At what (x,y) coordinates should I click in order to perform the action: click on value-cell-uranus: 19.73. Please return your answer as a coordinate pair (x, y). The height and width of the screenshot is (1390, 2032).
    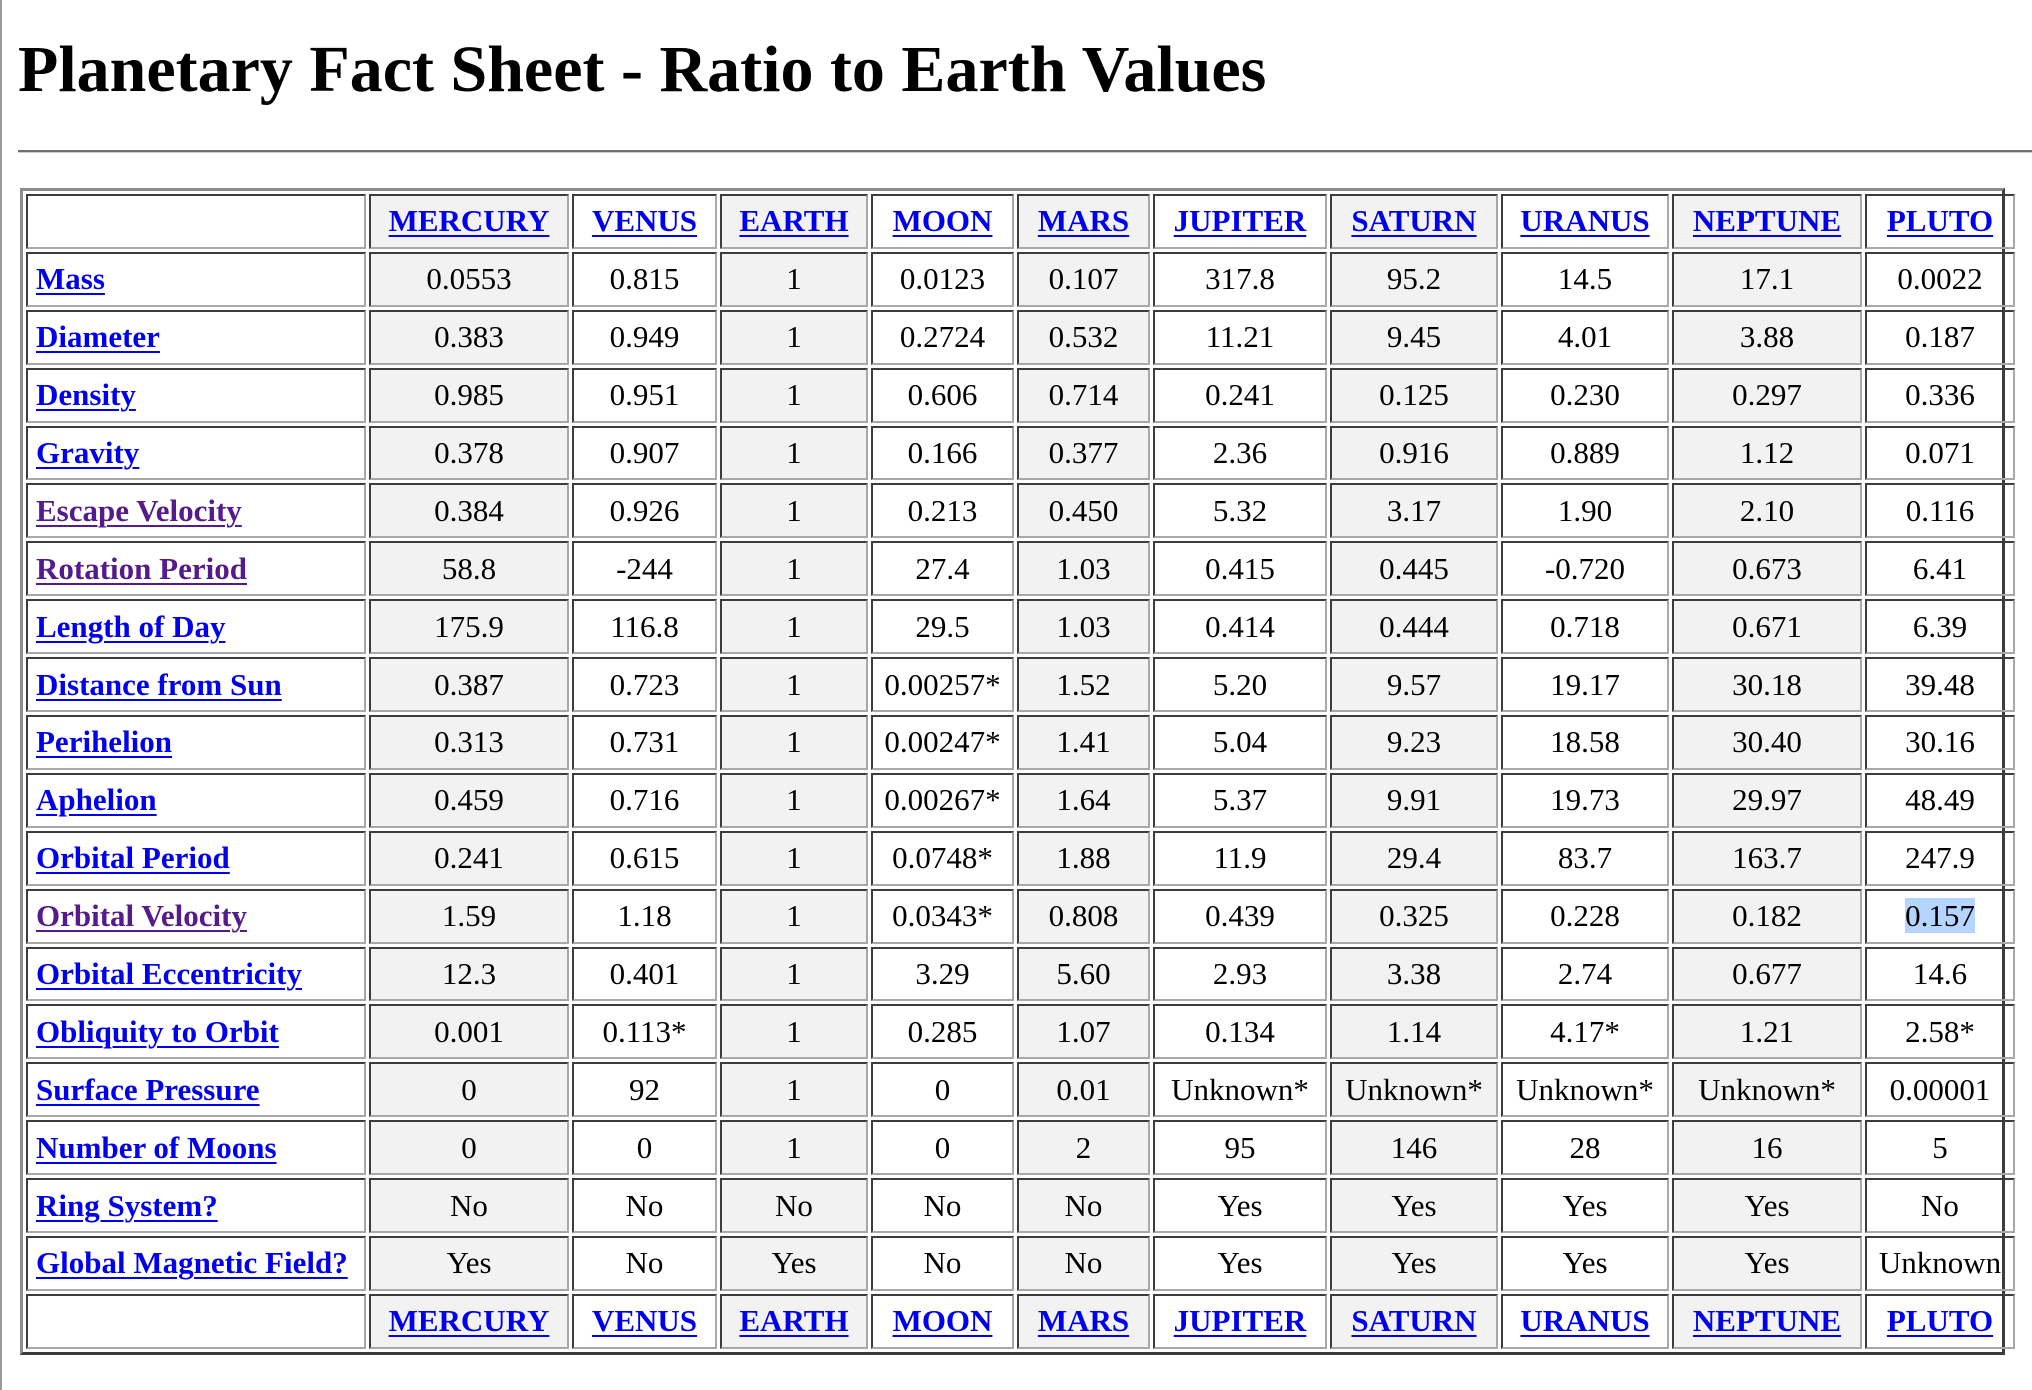
    Looking at the image, I should click on (1585, 800).